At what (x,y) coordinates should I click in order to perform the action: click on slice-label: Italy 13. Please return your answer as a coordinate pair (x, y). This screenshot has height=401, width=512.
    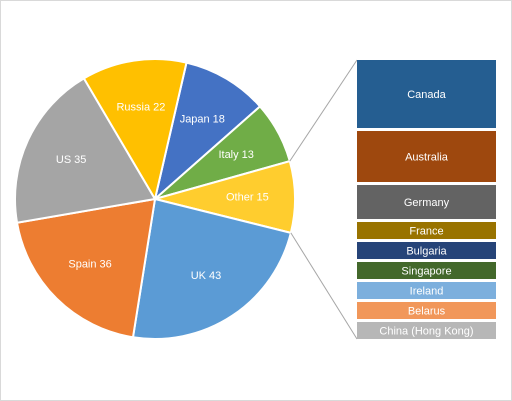
    Looking at the image, I should click on (235, 155).